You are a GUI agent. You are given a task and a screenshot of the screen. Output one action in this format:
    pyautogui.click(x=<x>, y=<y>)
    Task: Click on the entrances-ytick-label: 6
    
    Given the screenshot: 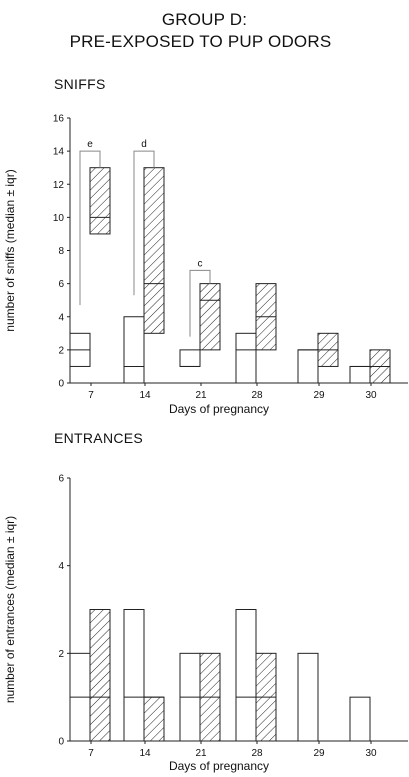 What is the action you would take?
    pyautogui.click(x=61, y=479)
    